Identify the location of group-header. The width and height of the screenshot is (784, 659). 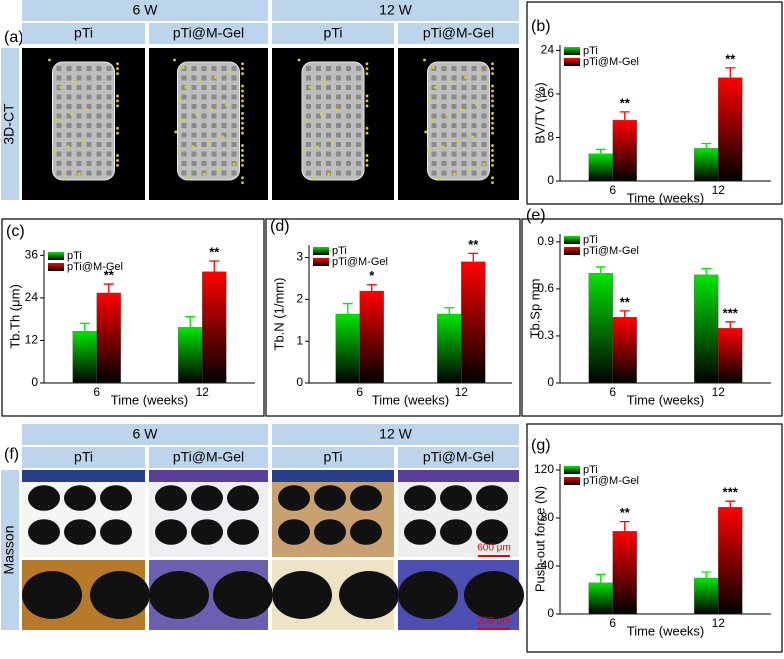
(395, 434).